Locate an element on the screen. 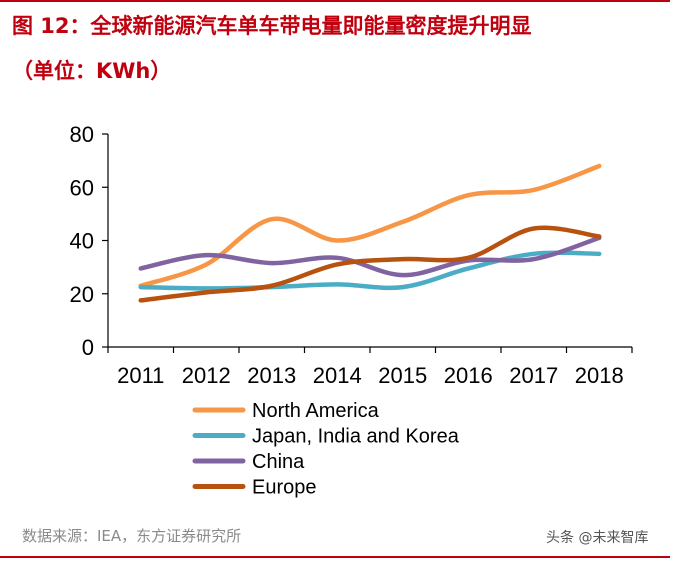 This screenshot has width=684, height=561. watermark: 头条 @未来智库 is located at coordinates (597, 537).